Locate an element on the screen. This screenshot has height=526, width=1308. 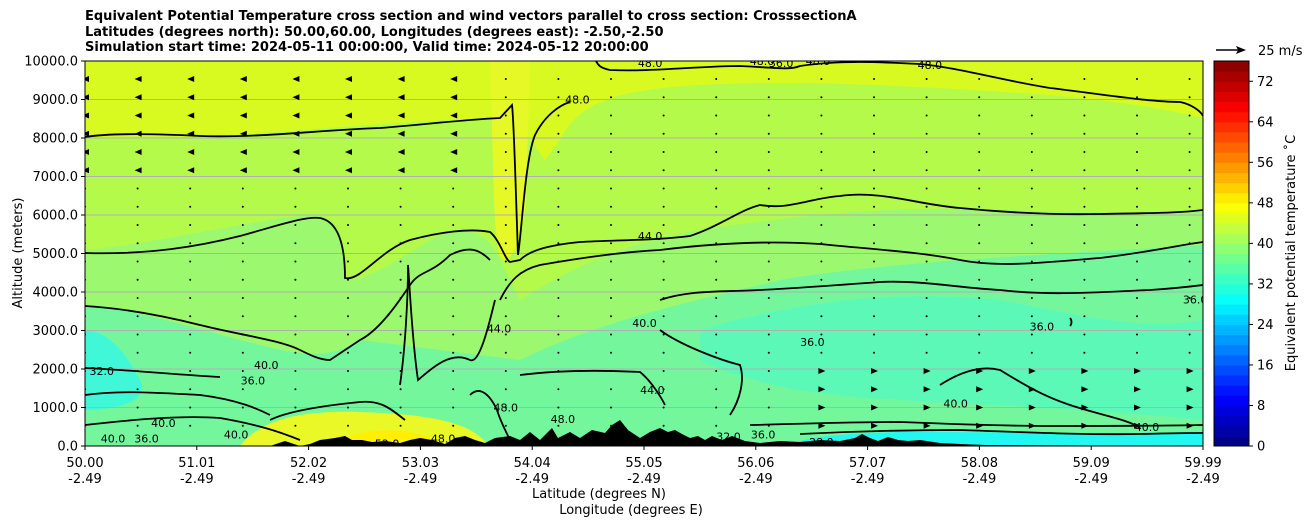
x-tick-lon: -2.49 is located at coordinates (980, 479).